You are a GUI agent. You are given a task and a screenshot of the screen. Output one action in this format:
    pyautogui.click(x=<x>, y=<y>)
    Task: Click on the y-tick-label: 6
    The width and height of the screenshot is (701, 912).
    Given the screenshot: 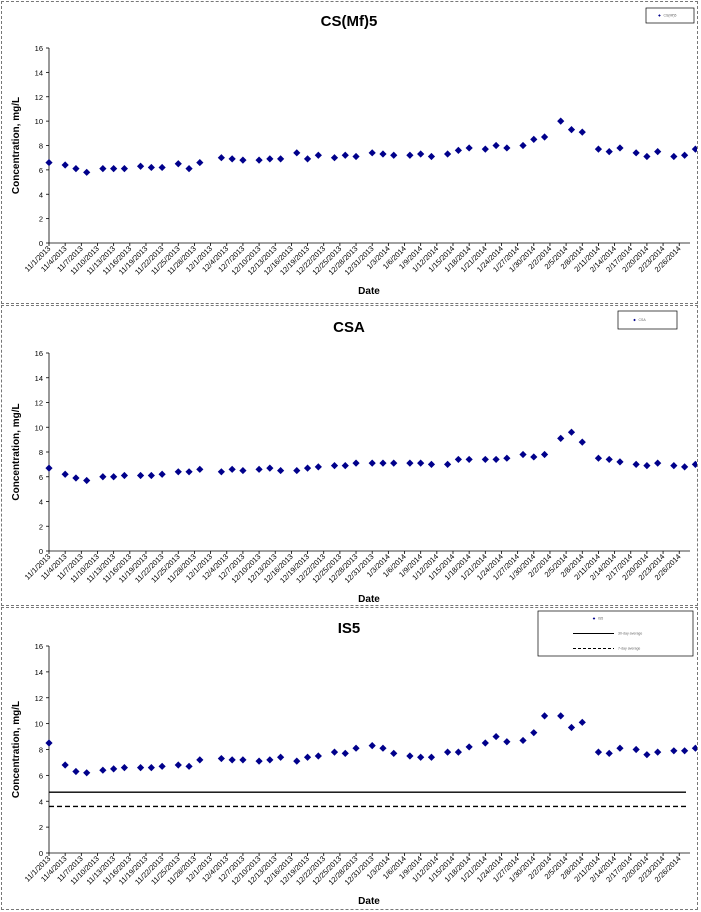 What is the action you would take?
    pyautogui.click(x=41, y=775)
    